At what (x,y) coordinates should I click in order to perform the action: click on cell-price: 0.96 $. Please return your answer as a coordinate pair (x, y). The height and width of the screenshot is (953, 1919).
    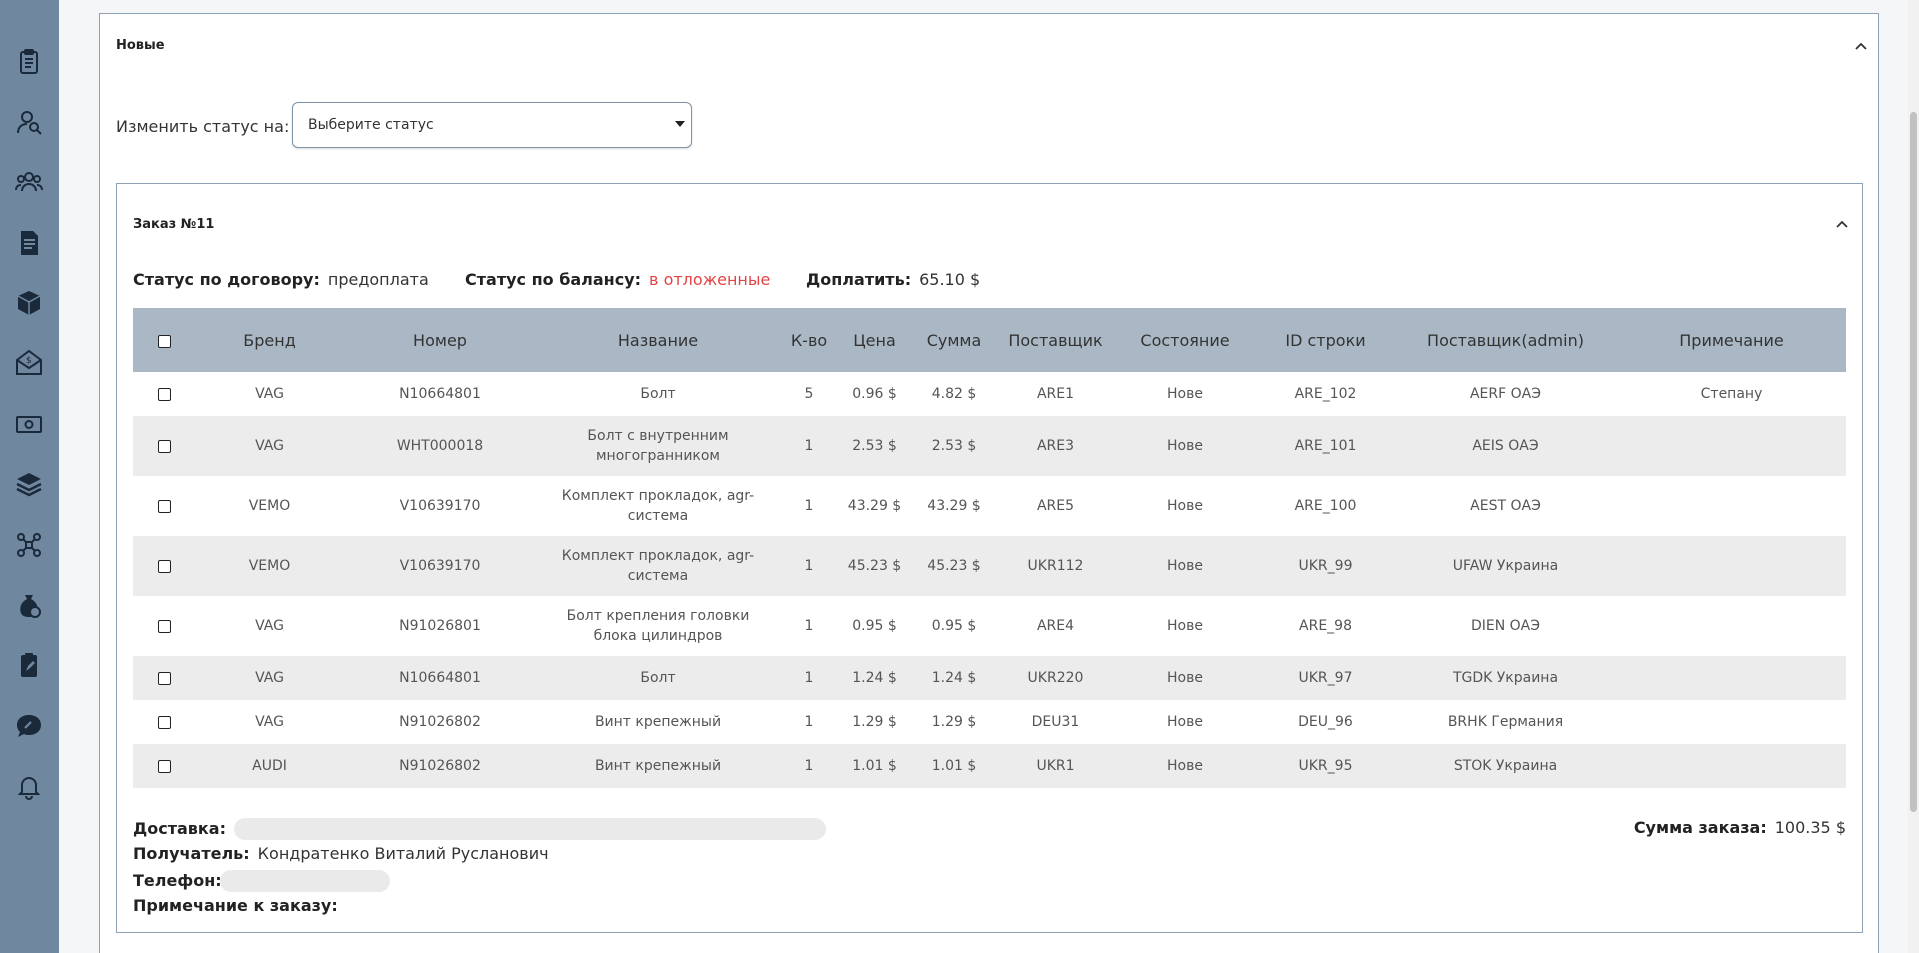
    Looking at the image, I should click on (874, 394).